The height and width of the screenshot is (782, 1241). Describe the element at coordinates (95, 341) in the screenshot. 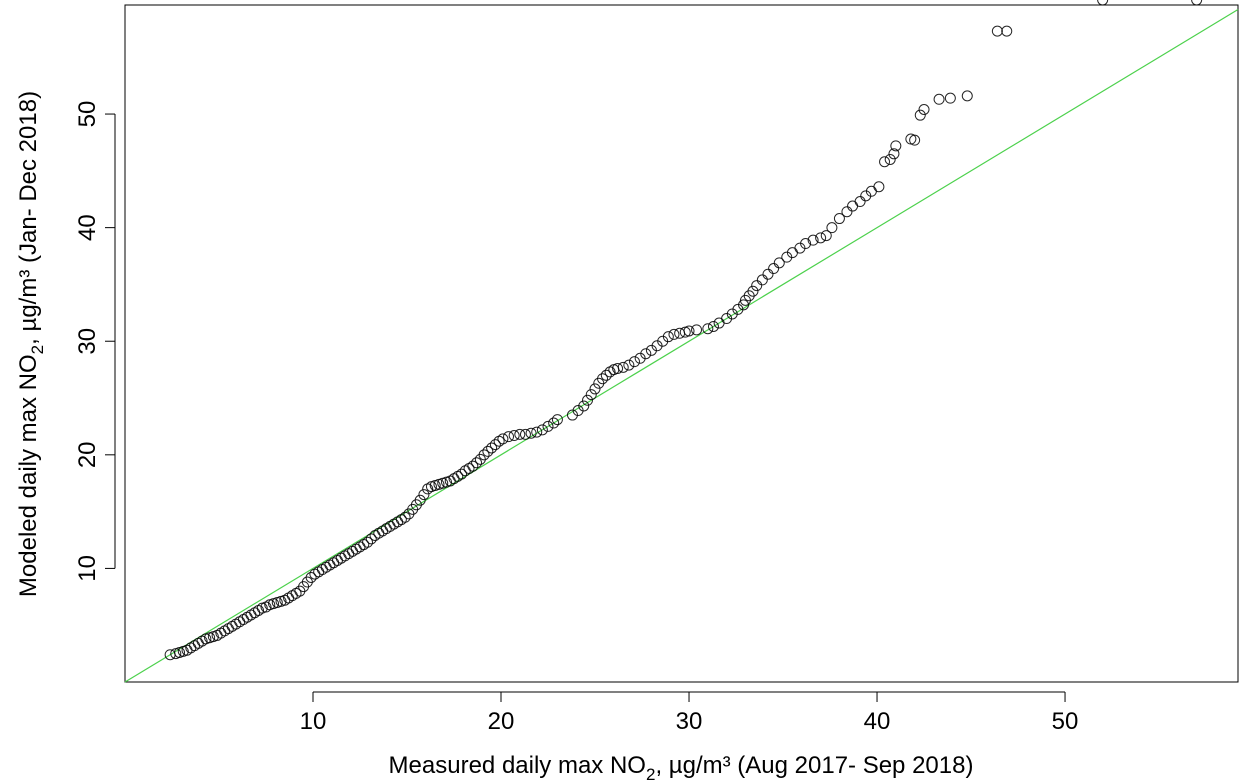

I see `y-axis: 10 20 30 40 50` at that location.